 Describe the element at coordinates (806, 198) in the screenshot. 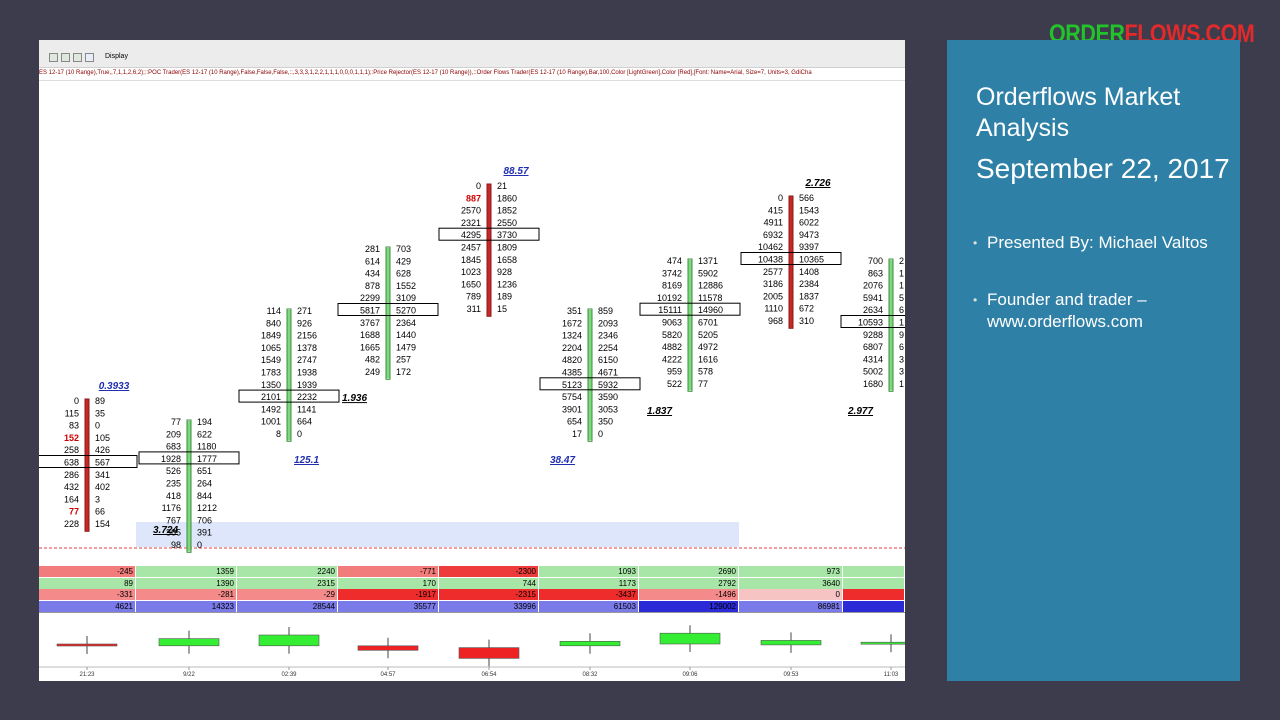

I see `ask-volume: 566` at that location.